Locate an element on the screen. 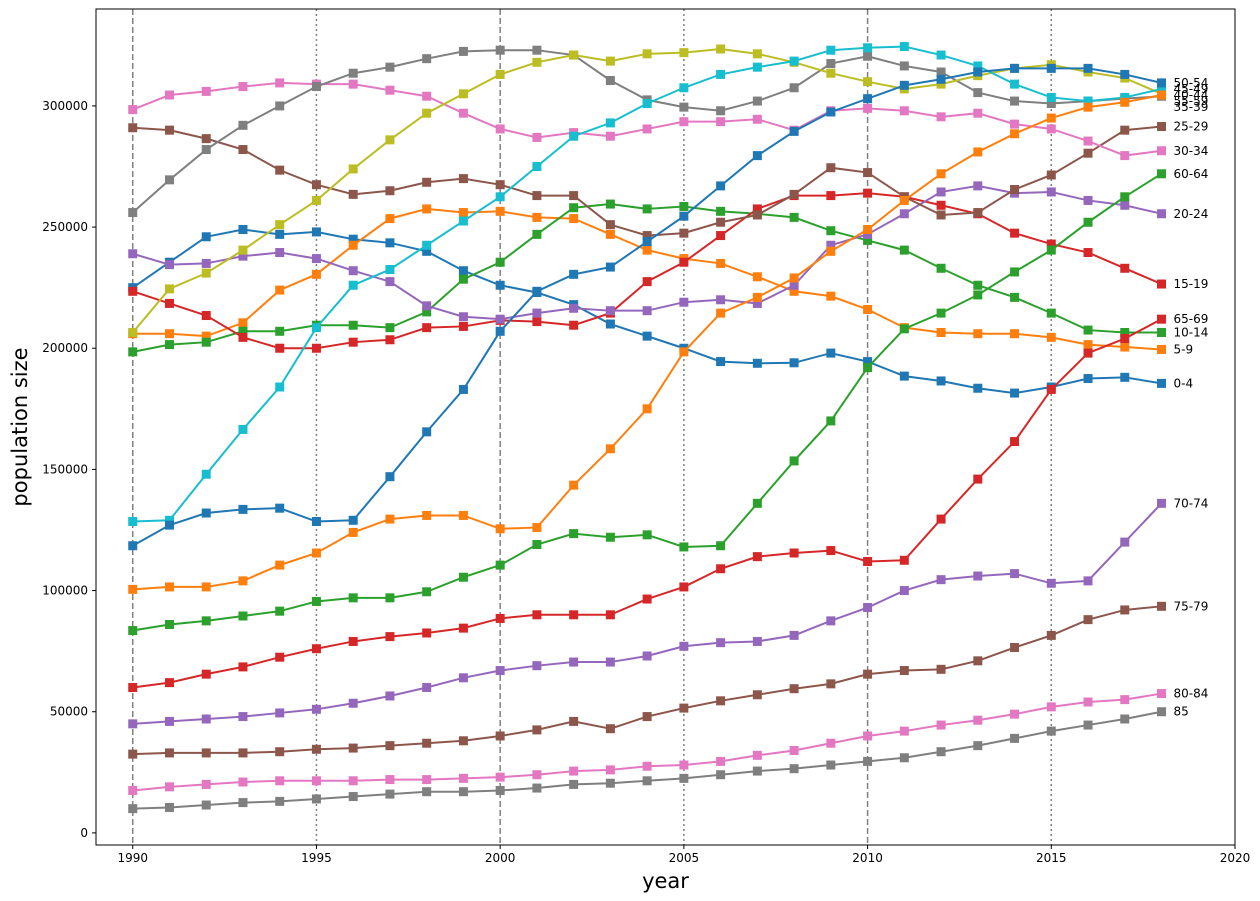 The width and height of the screenshot is (1260, 901). x-tick-label: 2020 is located at coordinates (1235, 858).